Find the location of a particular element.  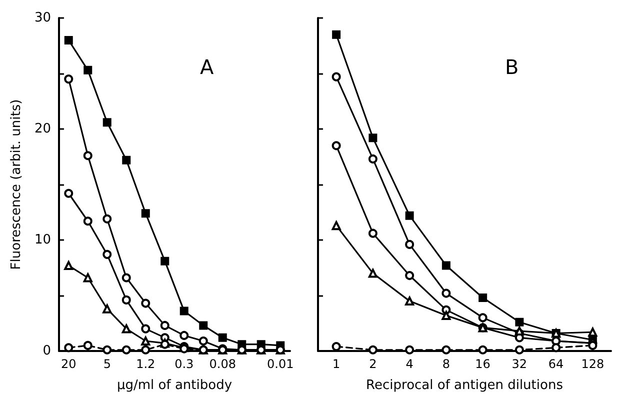

x-tick-label: 4 is located at coordinates (410, 364).